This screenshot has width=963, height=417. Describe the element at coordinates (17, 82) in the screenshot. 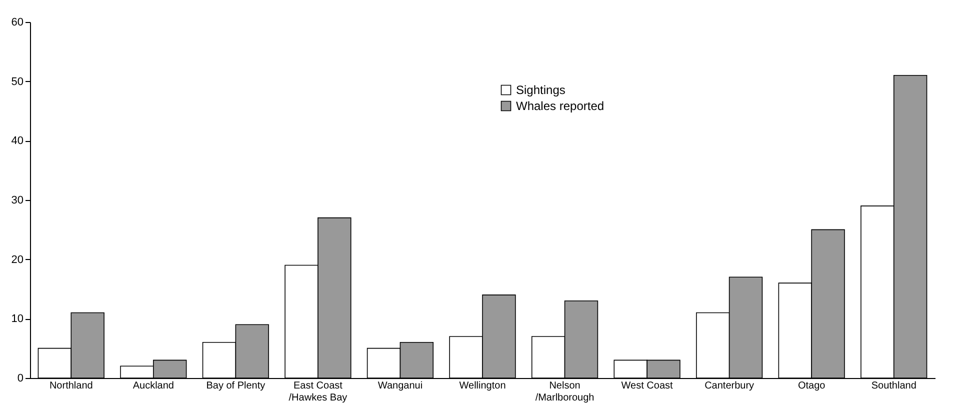

I see `y-tick-label: 50` at that location.